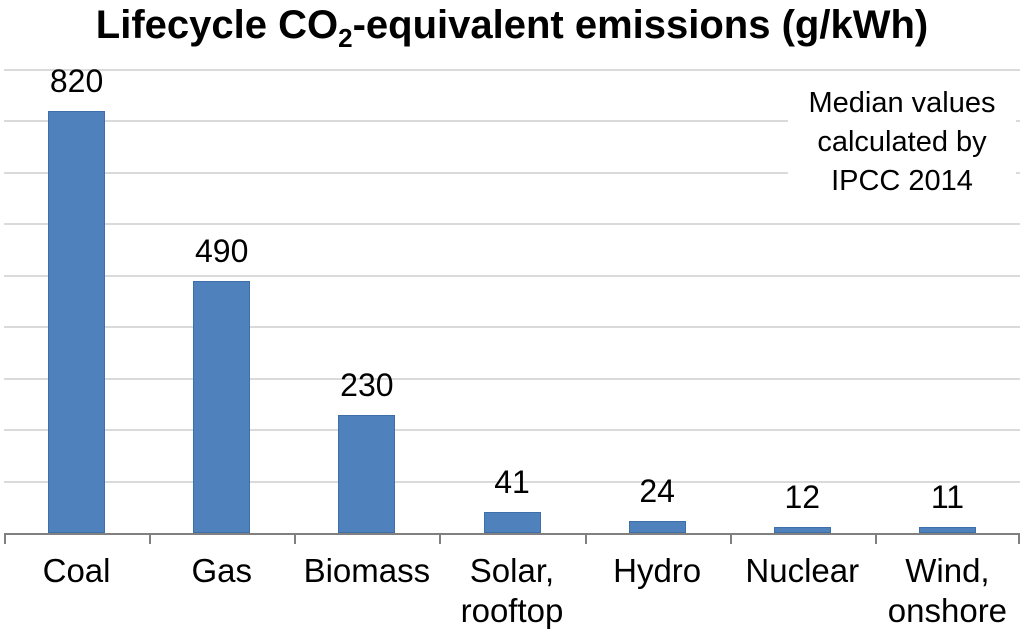  Describe the element at coordinates (802, 529) in the screenshot. I see `bar-nuclear` at that location.